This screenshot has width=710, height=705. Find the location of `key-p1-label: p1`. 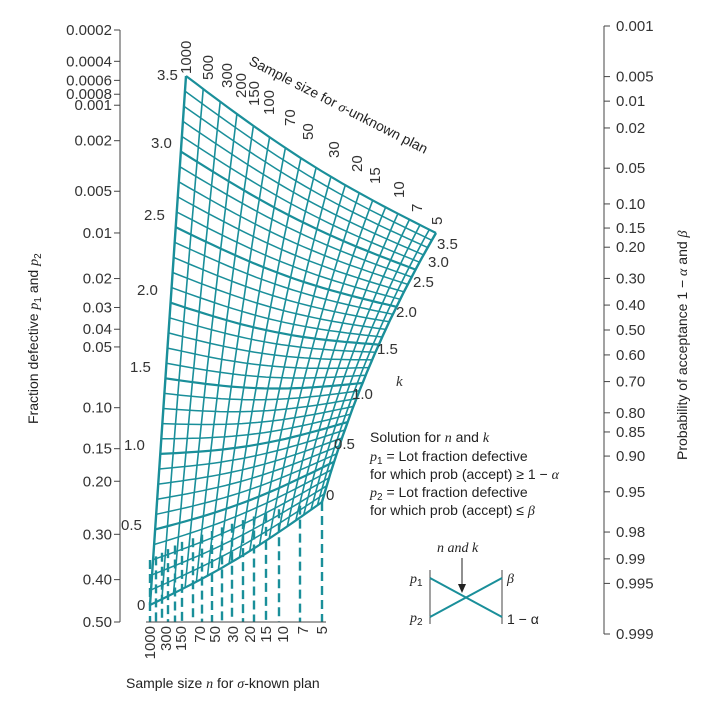

key-p1-label: p1 is located at coordinates (416, 580).